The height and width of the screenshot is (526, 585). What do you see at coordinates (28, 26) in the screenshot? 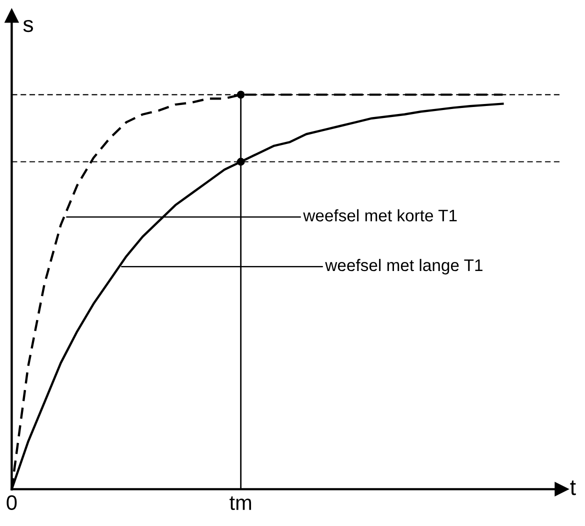
I see `y-axis-title: s` at bounding box center [28, 26].